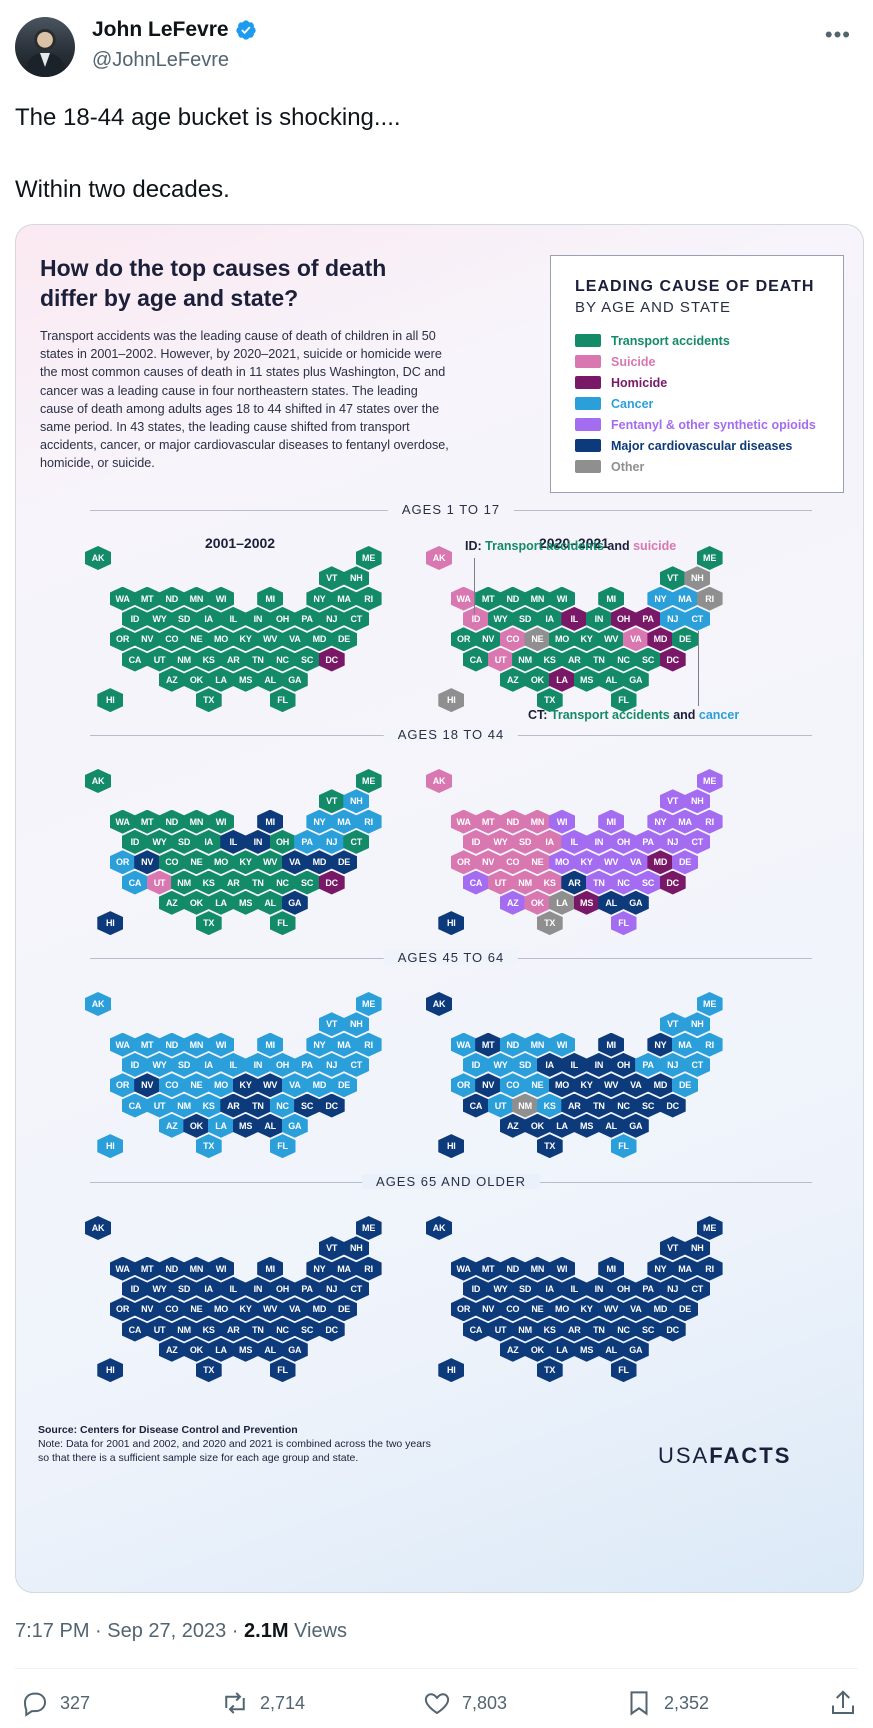 Image resolution: width=873 pixels, height=1728 pixels. Describe the element at coordinates (35, 1704) in the screenshot. I see `reply-icon` at that location.